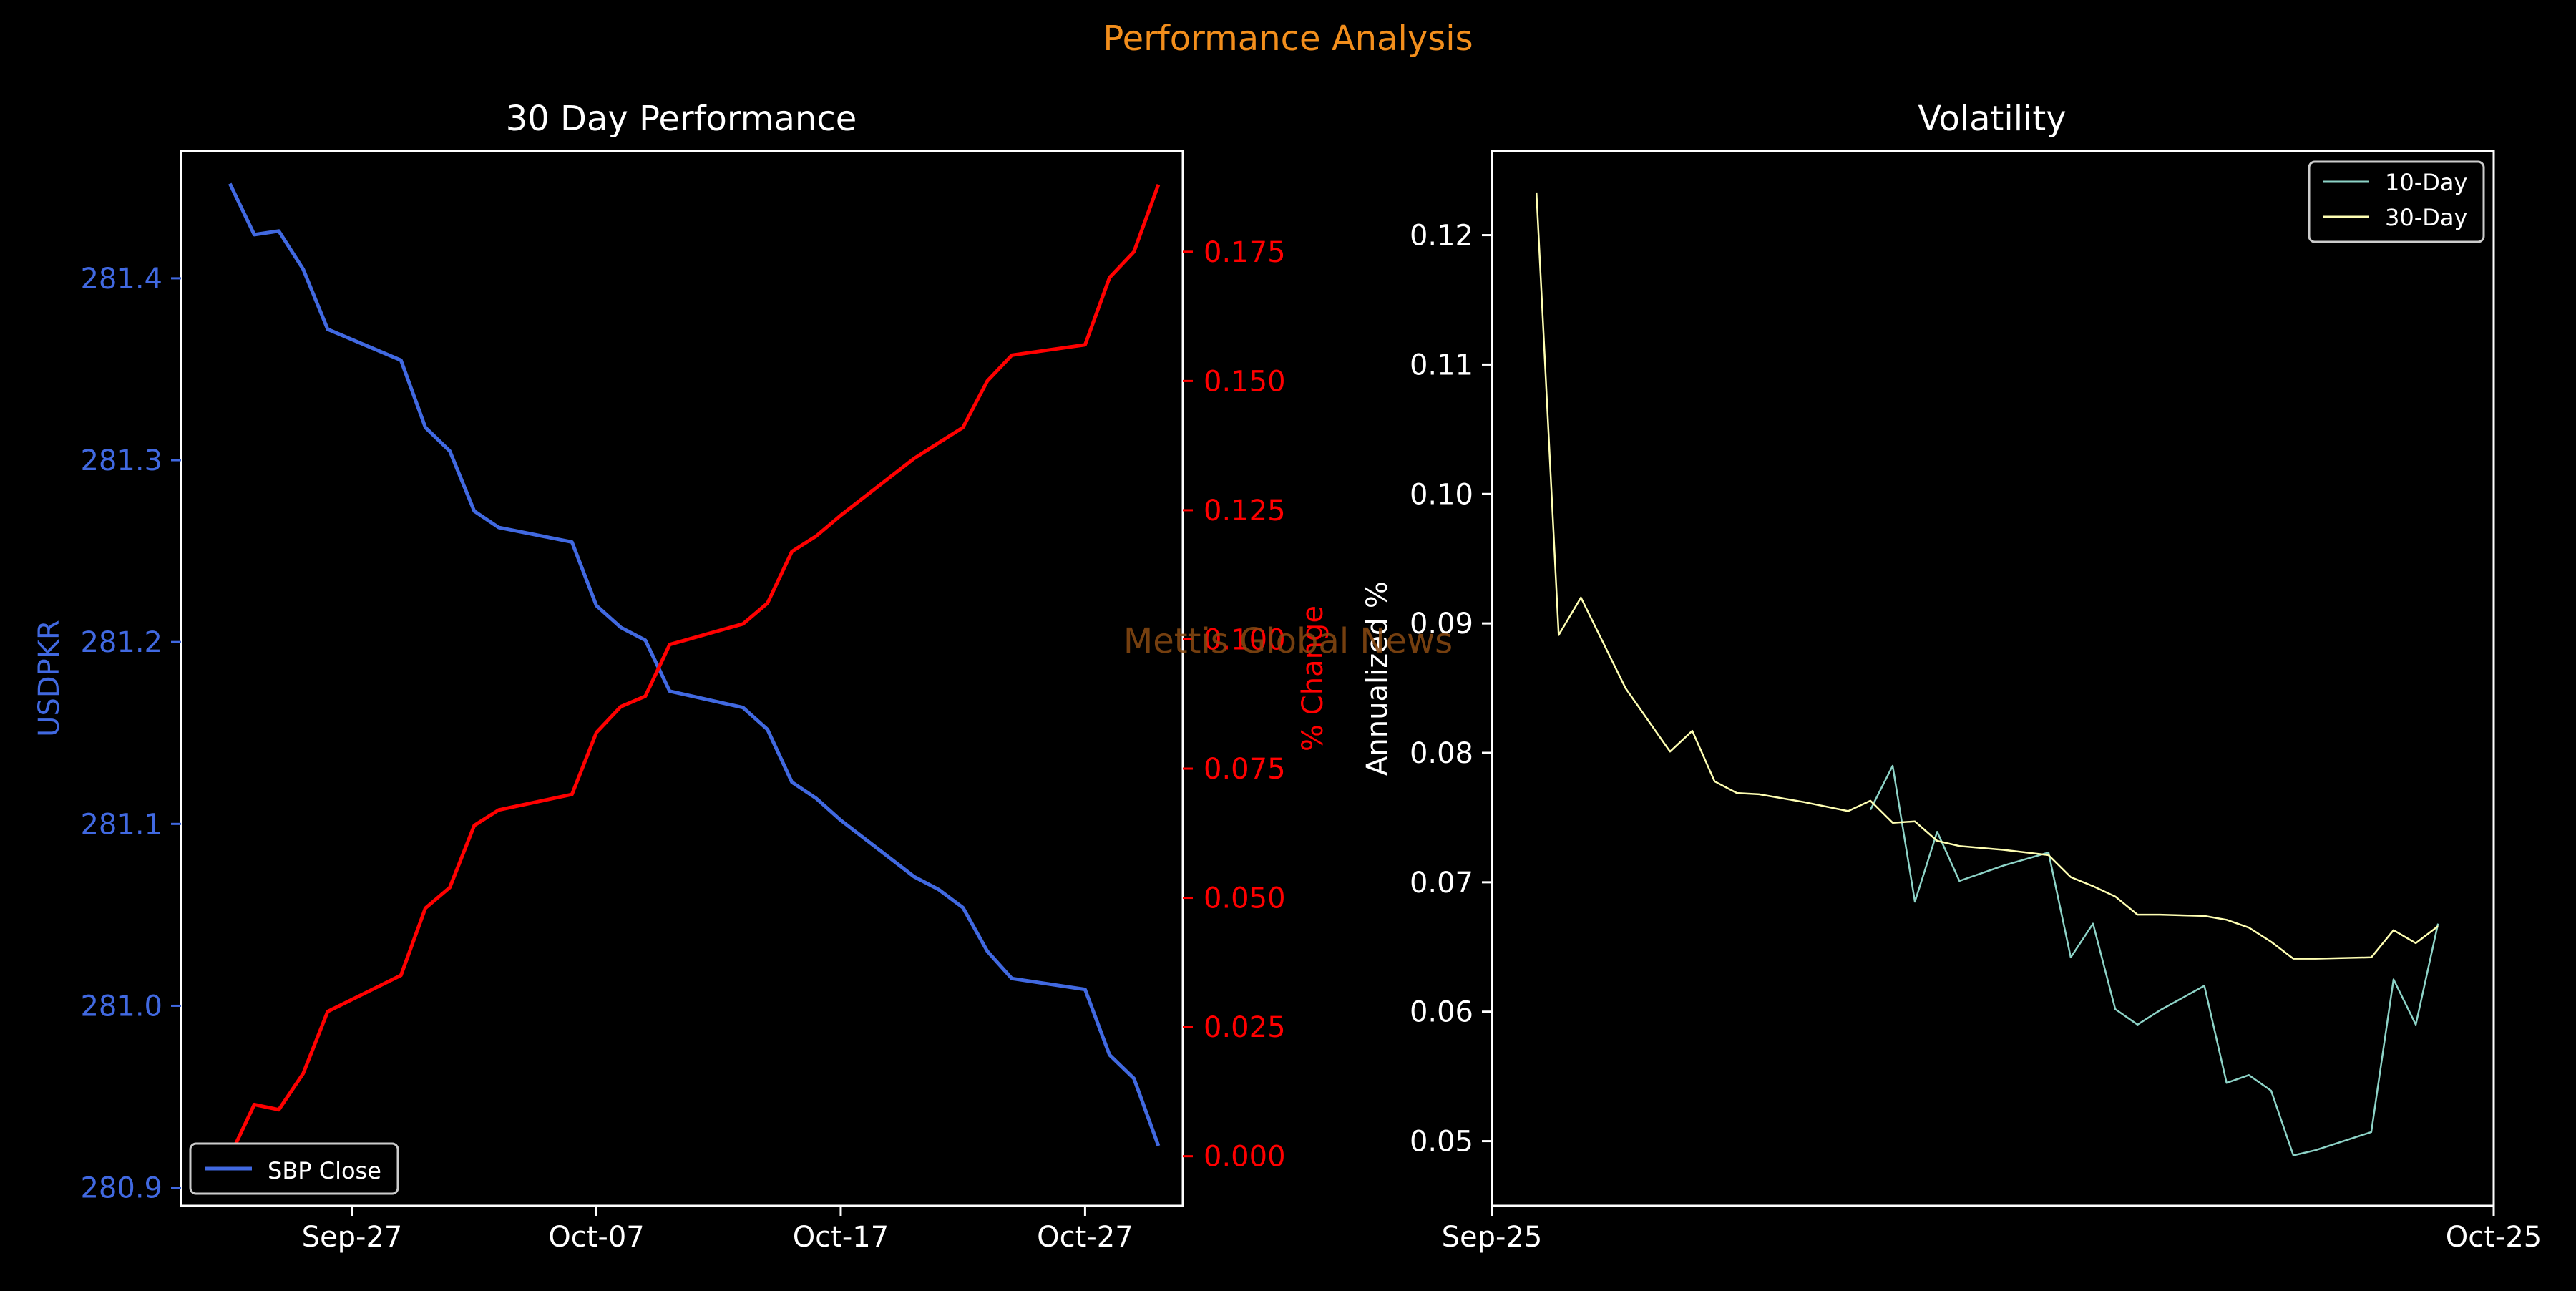 This screenshot has width=2576, height=1291. I want to click on performance-ytick-label: 281.0, so click(121, 1006).